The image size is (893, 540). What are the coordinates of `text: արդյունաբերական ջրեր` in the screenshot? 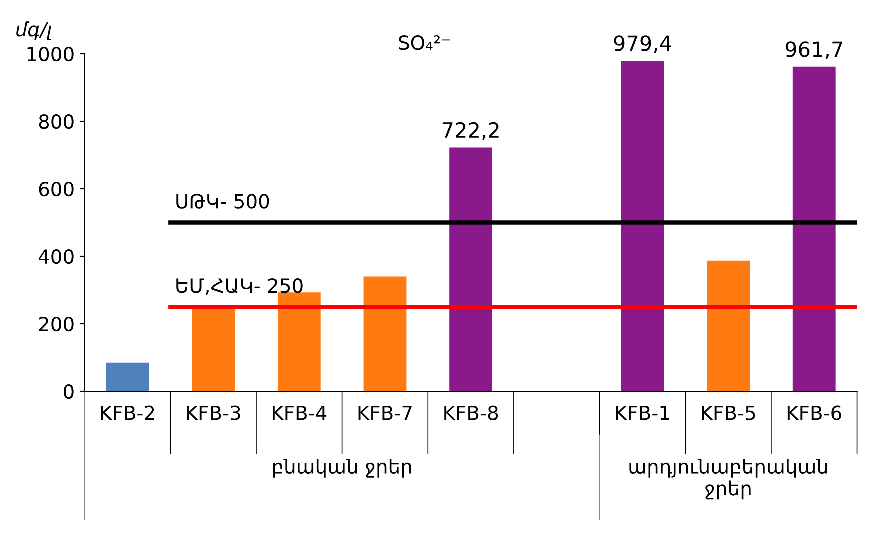 It's located at (729, 479).